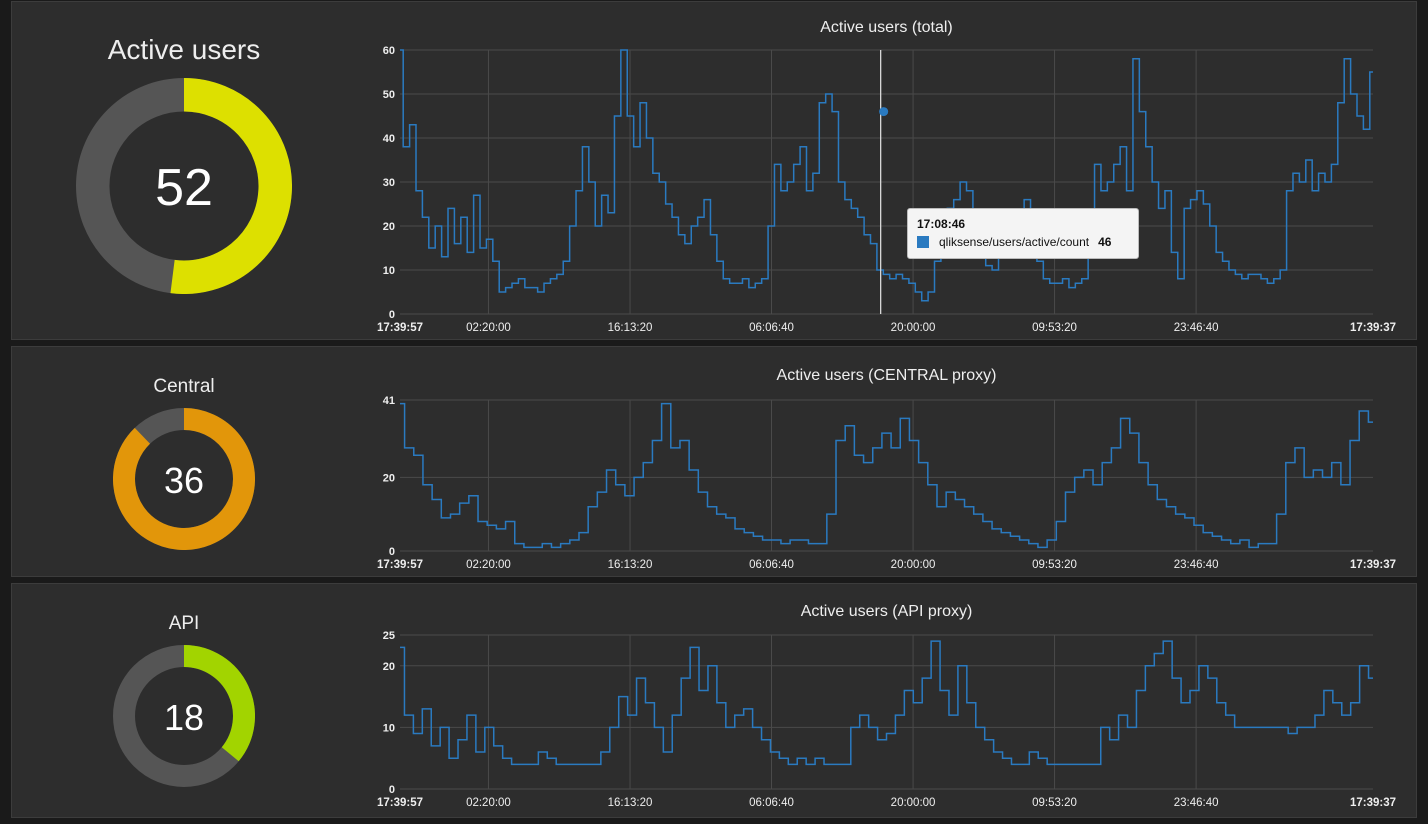 The image size is (1428, 824). What do you see at coordinates (887, 611) in the screenshot?
I see `chart-title: Active users (API proxy)` at bounding box center [887, 611].